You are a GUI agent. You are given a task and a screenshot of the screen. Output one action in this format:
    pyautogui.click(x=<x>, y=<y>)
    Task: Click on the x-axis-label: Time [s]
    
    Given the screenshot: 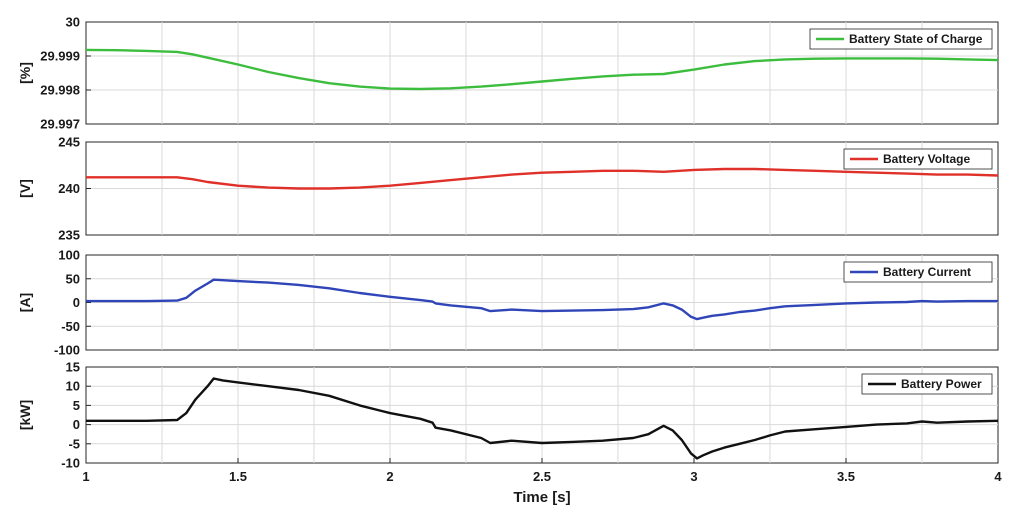 What is the action you would take?
    pyautogui.click(x=541, y=497)
    